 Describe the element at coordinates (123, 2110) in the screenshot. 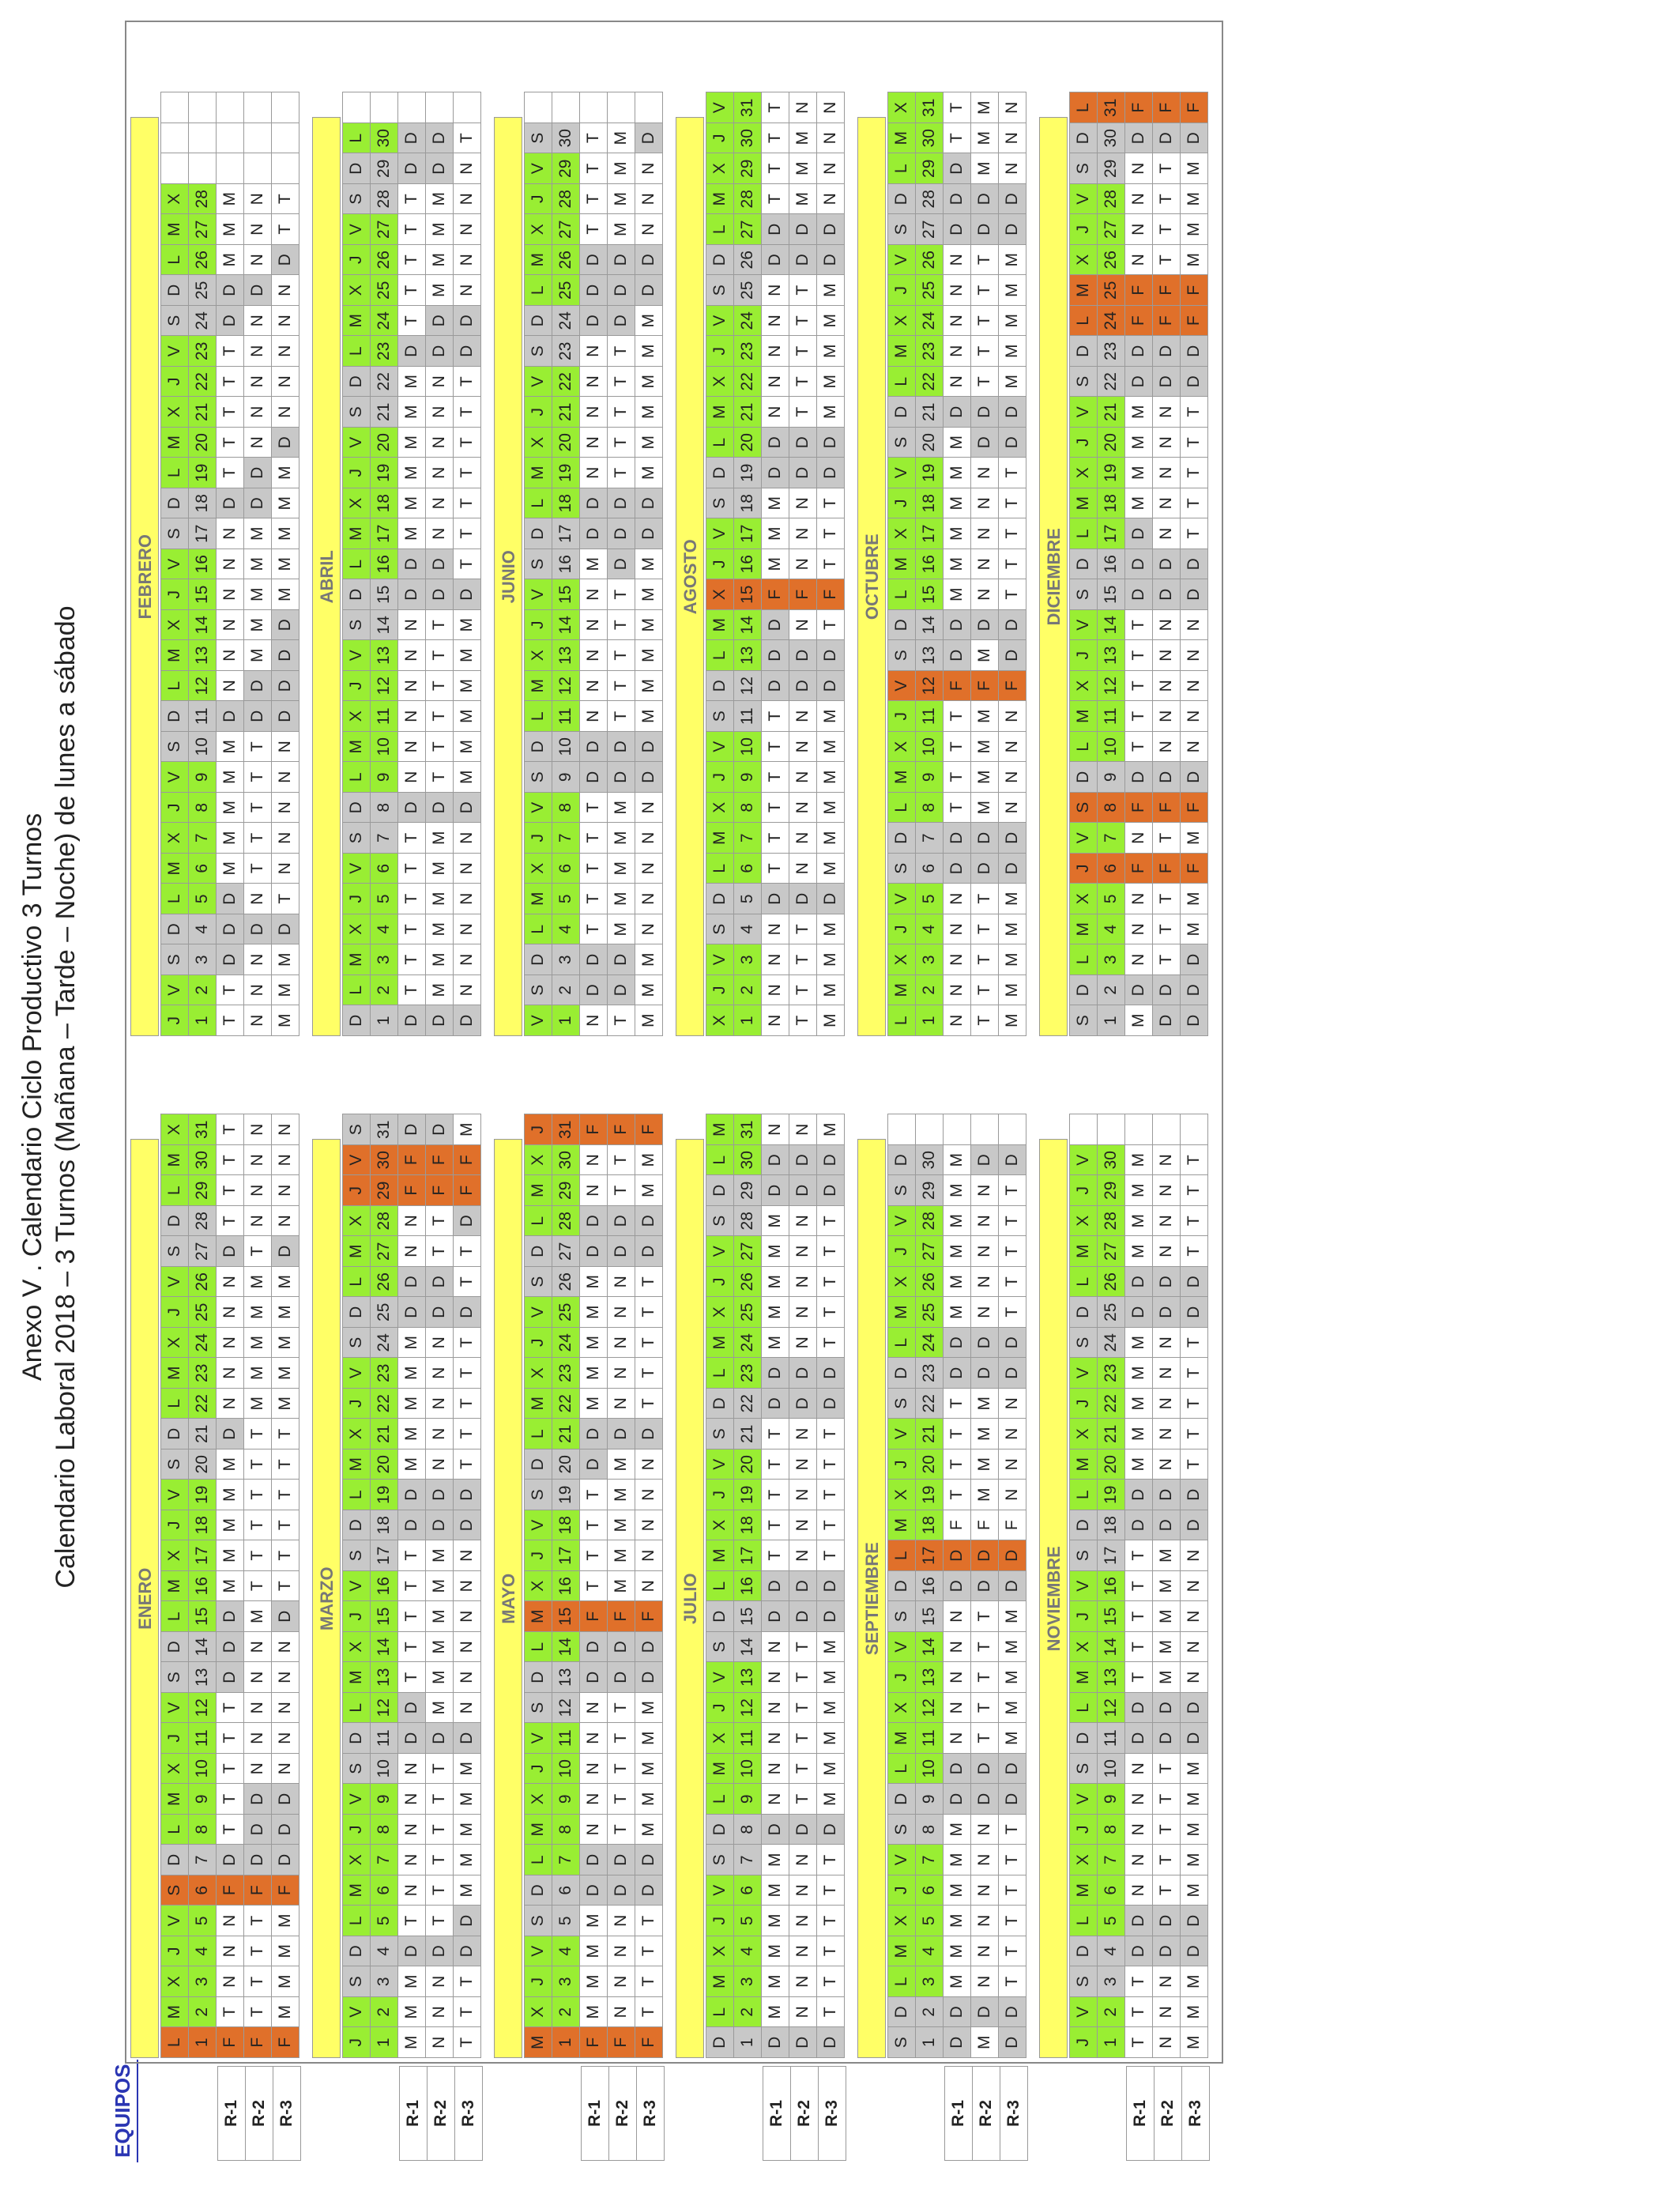

I see `equipos-header: EQUIPOS` at that location.